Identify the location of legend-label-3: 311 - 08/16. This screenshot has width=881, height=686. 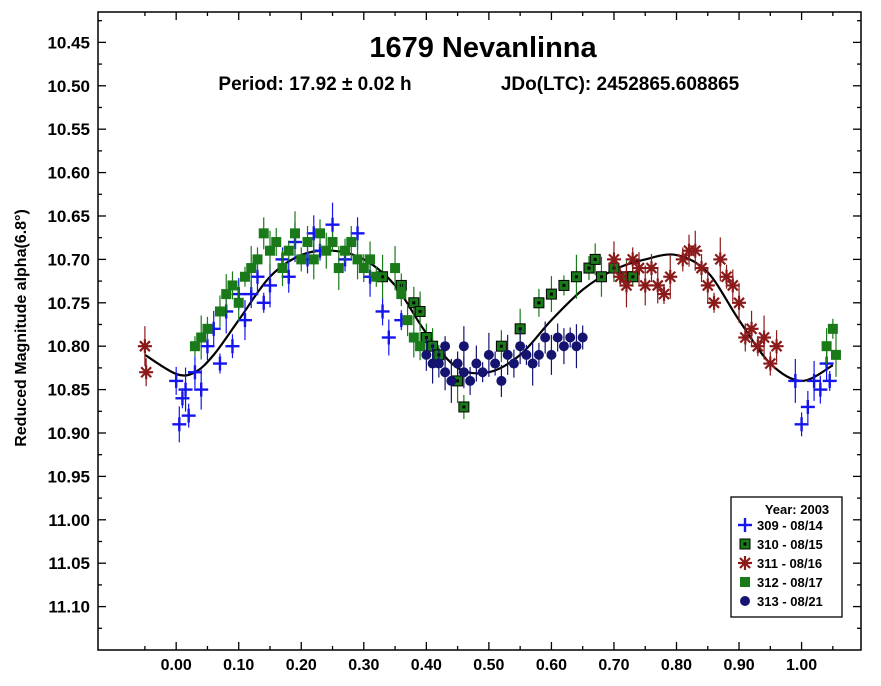
(789, 563).